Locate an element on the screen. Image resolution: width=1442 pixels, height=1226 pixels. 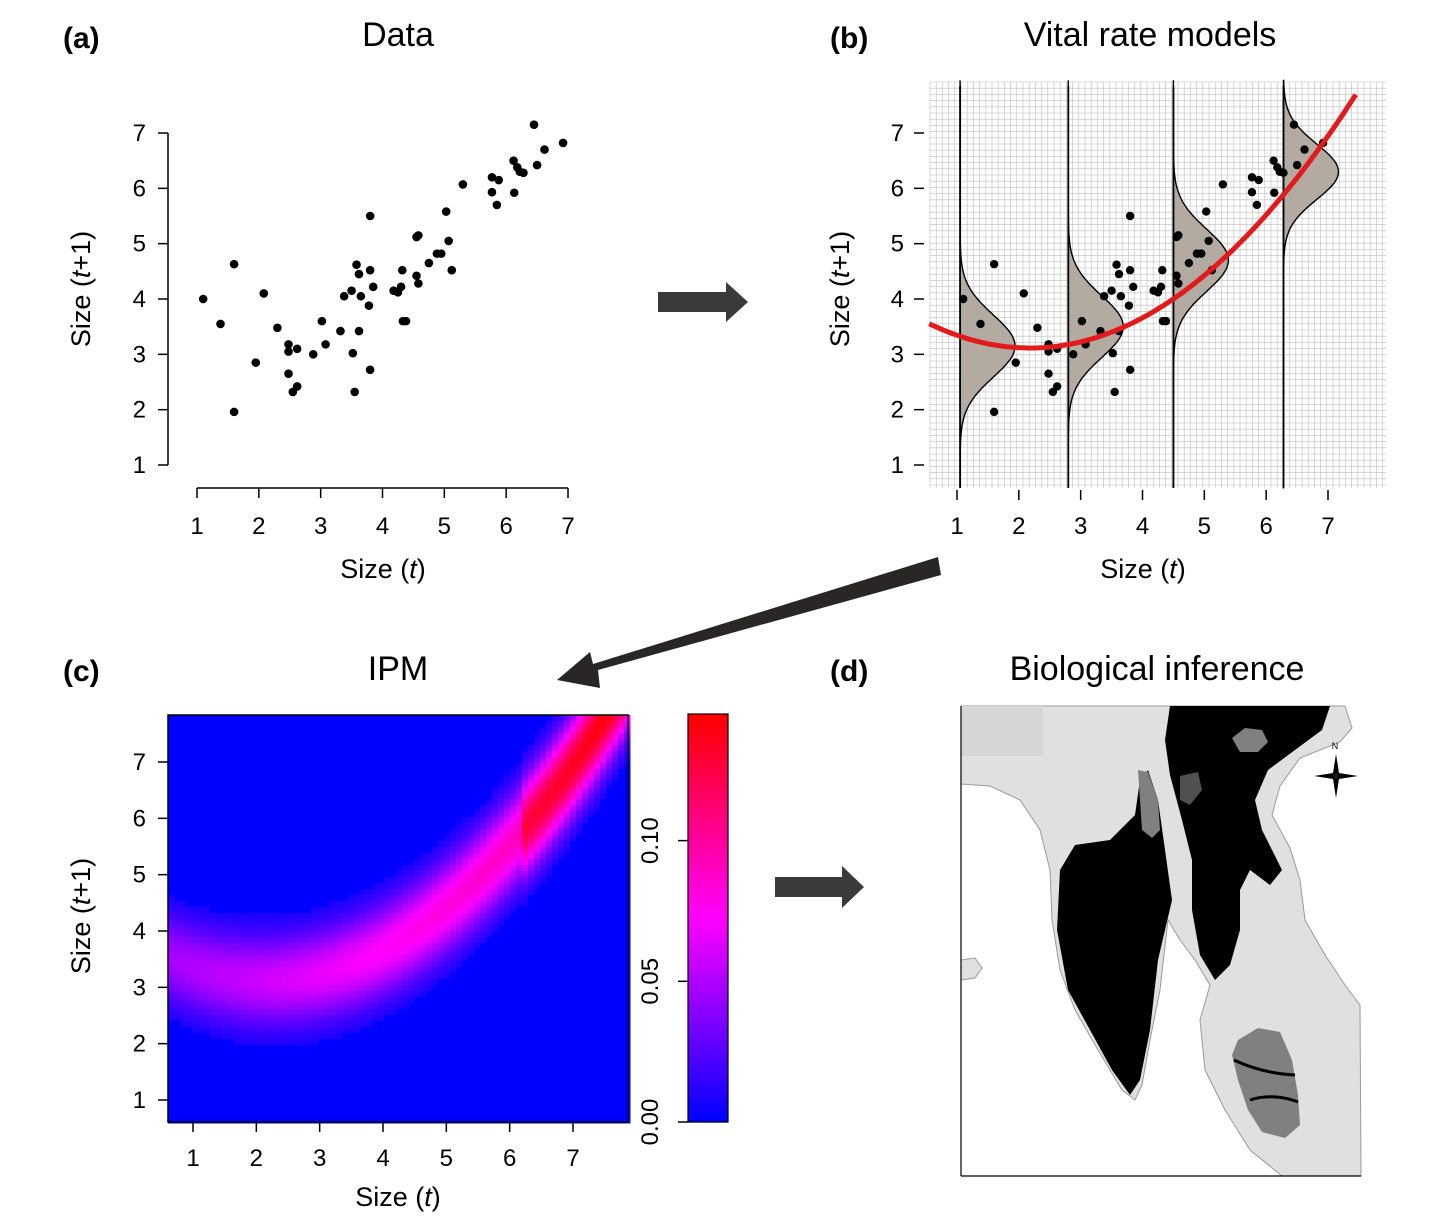
panel-title-c: IPM is located at coordinates (398, 669).